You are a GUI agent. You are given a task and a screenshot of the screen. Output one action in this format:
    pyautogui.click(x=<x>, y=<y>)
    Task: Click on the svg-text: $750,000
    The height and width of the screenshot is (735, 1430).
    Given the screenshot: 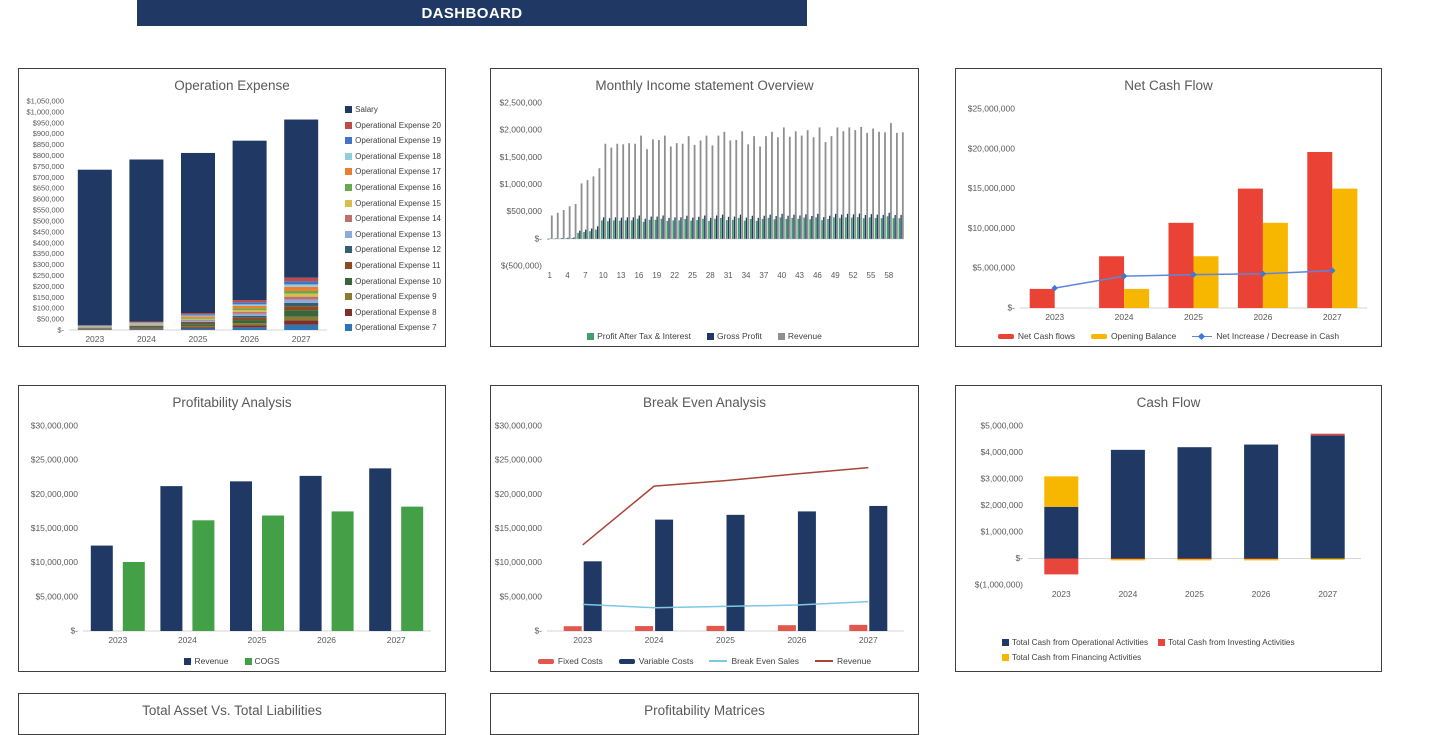 What is the action you would take?
    pyautogui.click(x=48, y=166)
    